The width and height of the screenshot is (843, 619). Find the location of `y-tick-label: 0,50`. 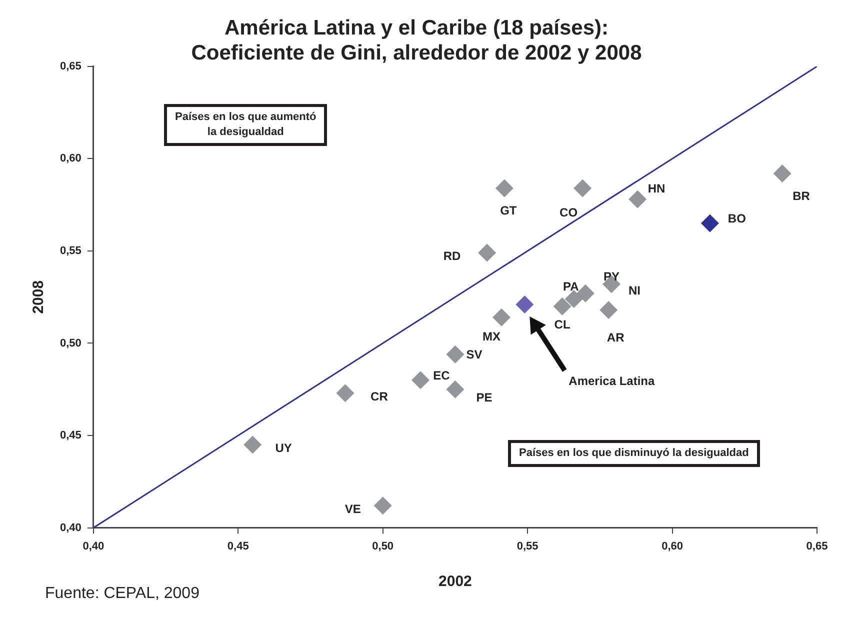

y-tick-label: 0,50 is located at coordinates (71, 343).